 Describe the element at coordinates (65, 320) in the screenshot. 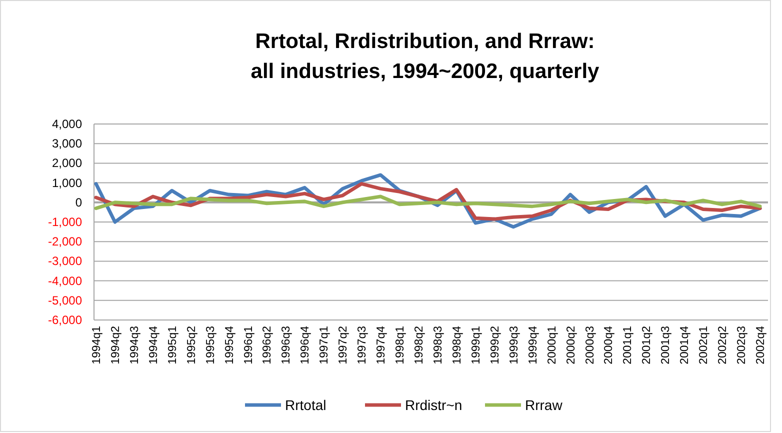

I see `y-tick-label: -6,000` at that location.